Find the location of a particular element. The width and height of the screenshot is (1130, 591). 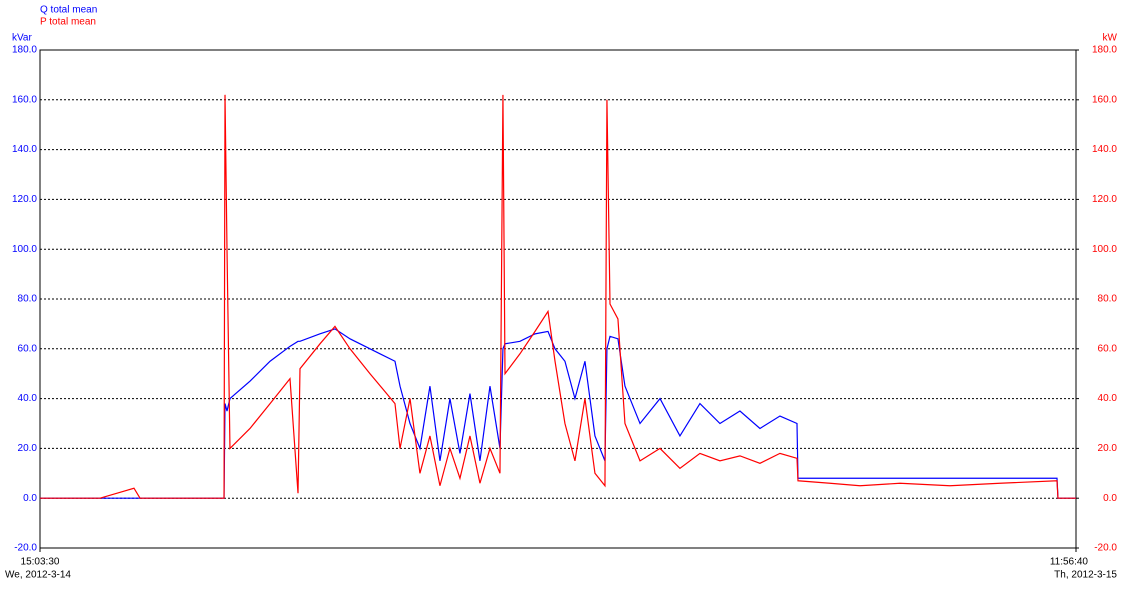

y-tick-label: 120.0 is located at coordinates (24, 199).